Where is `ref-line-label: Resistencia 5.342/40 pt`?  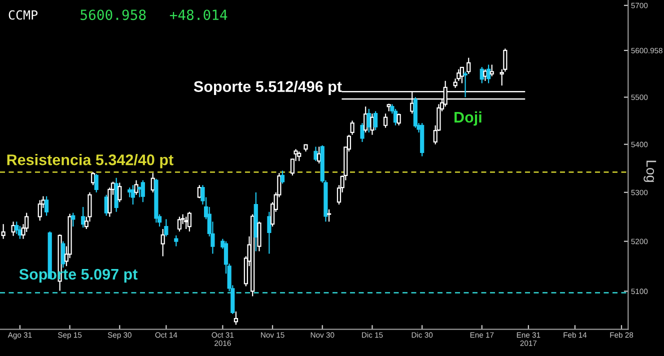
ref-line-label: Resistencia 5.342/40 pt is located at coordinates (90, 161).